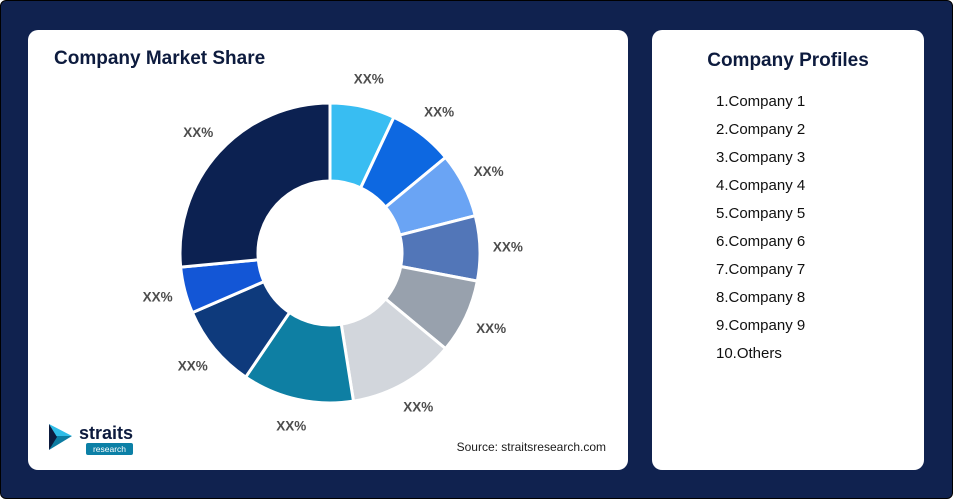 This screenshot has width=953, height=499. What do you see at coordinates (761, 241) in the screenshot?
I see `company-list-item: 6.Company 6` at bounding box center [761, 241].